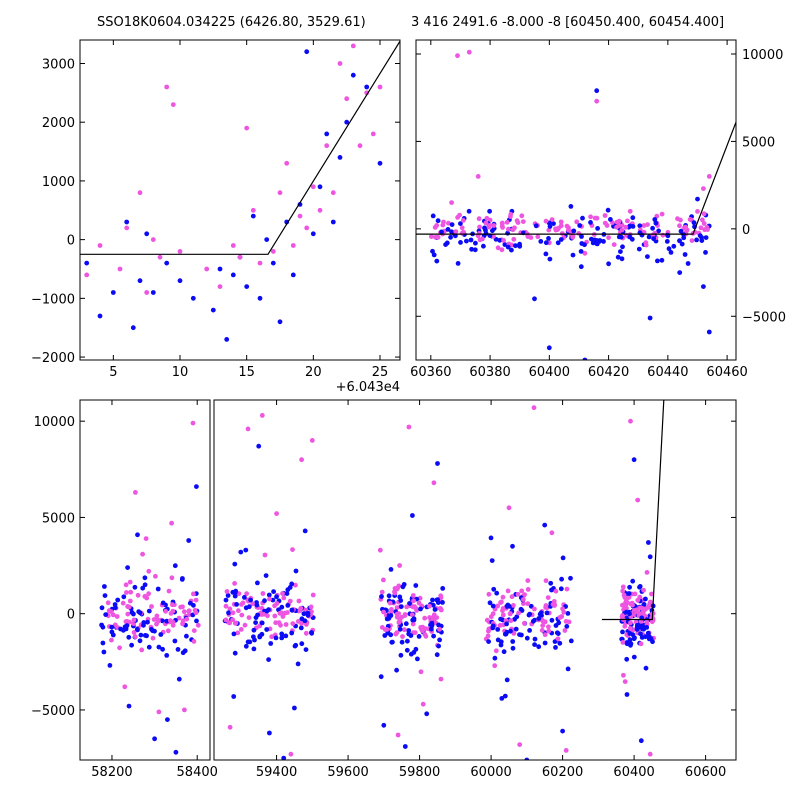  What do you see at coordinates (145, 580) in the screenshot?
I see `axes-frame-left` at bounding box center [145, 580].